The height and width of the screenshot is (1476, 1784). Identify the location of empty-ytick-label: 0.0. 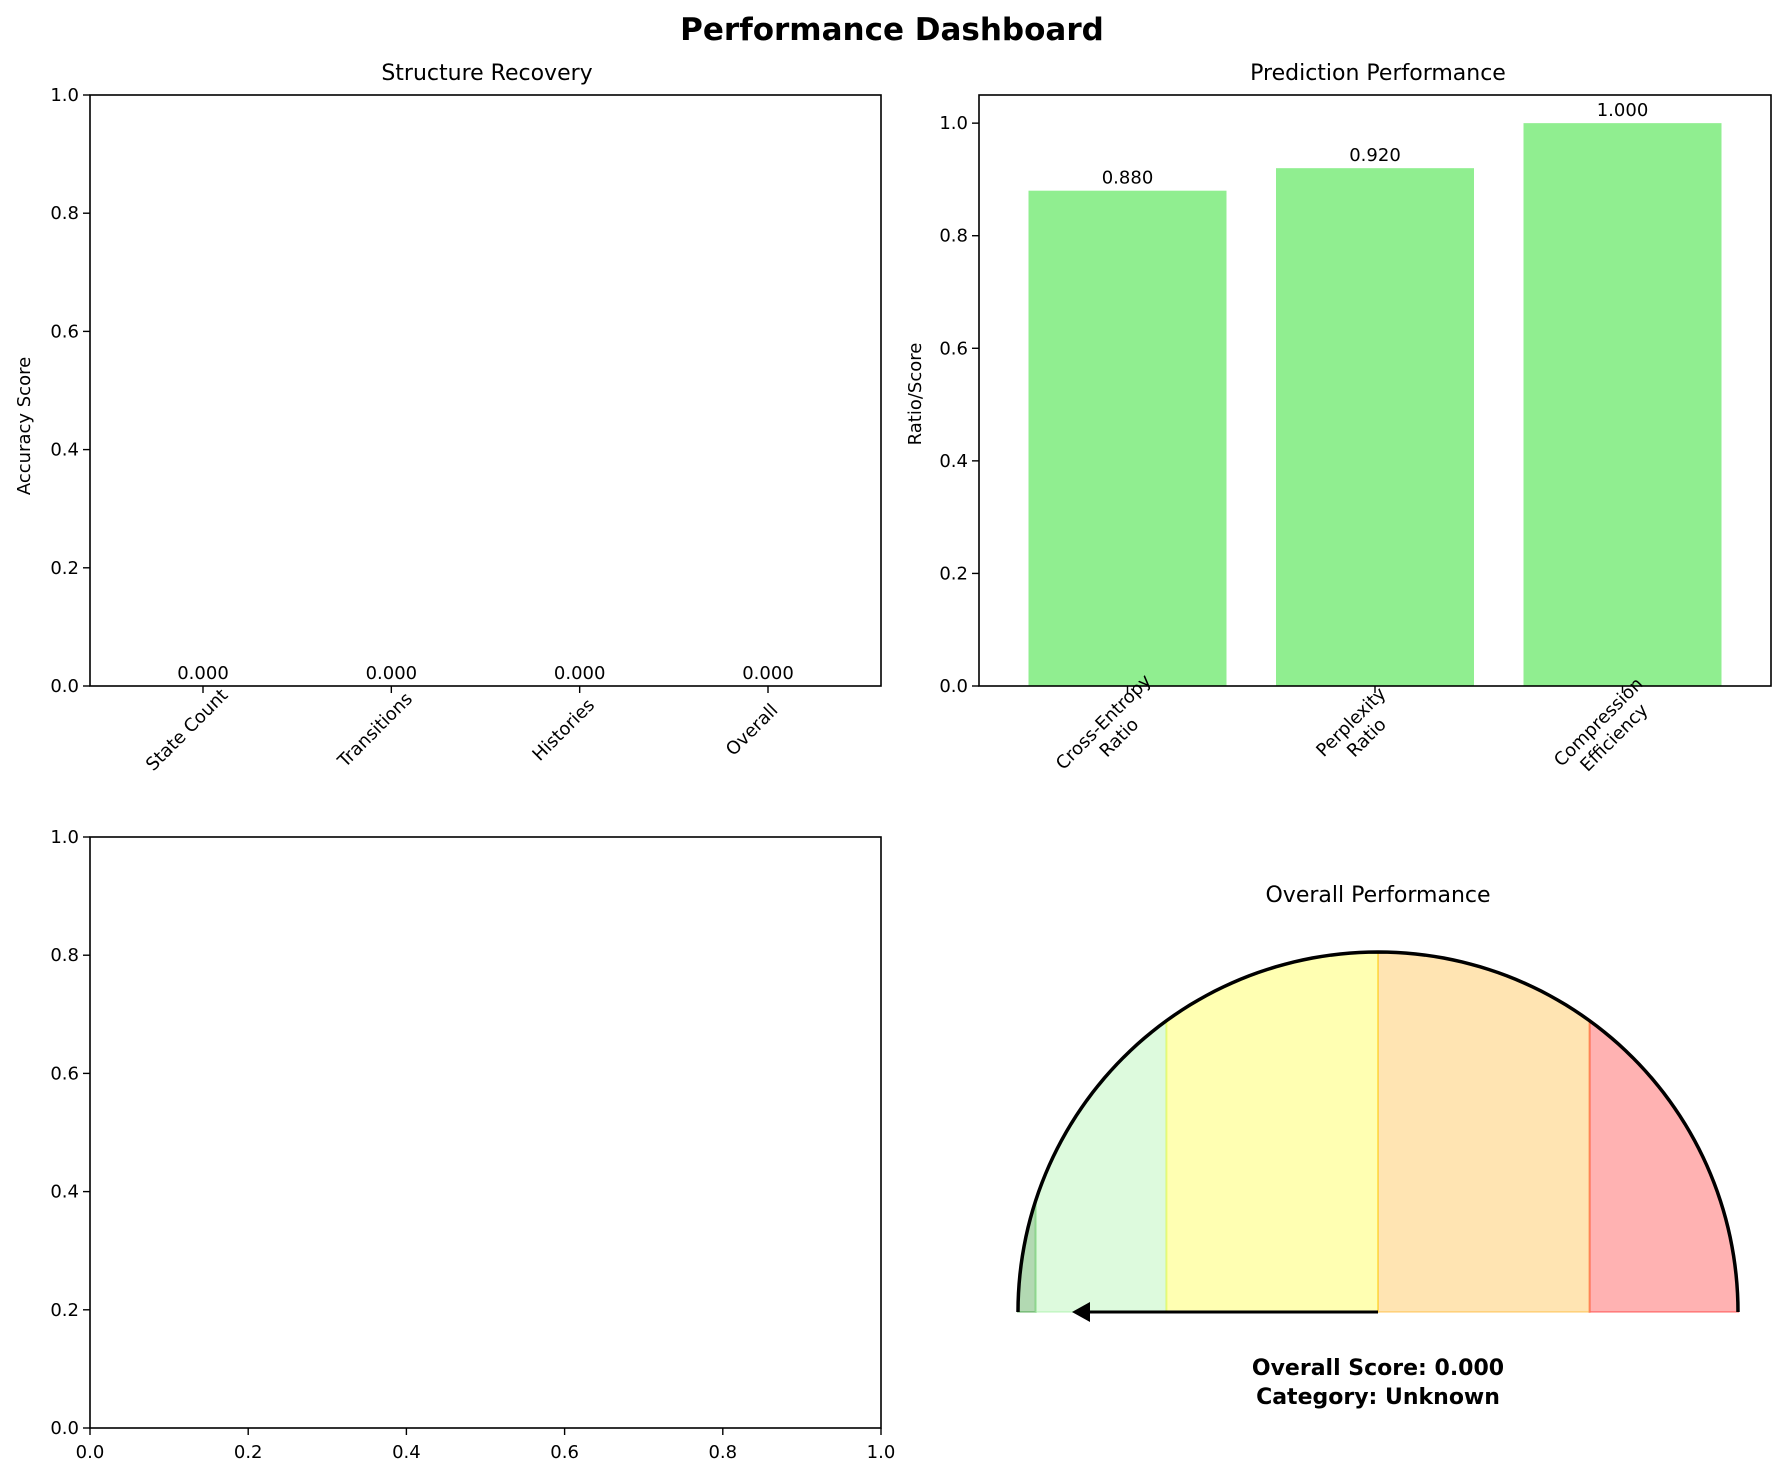
(64, 1428).